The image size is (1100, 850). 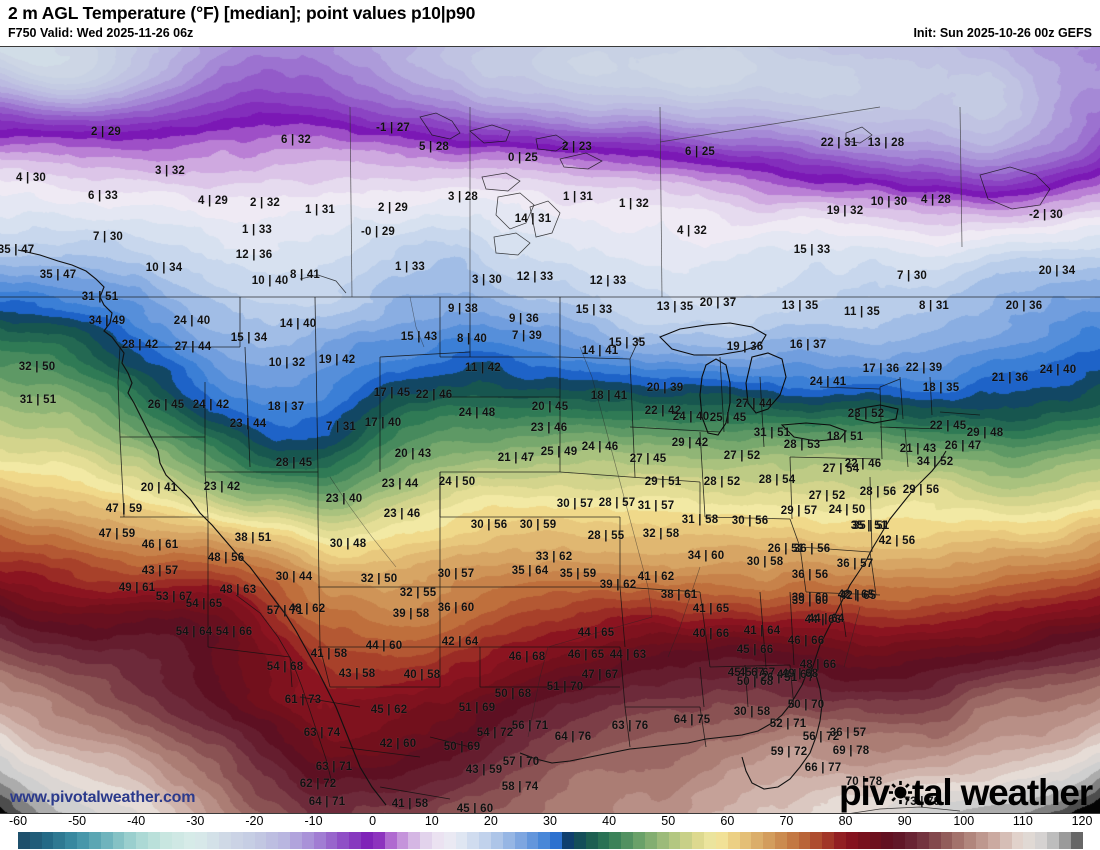 What do you see at coordinates (226, 558) in the screenshot?
I see `point-value: 48 | 56` at bounding box center [226, 558].